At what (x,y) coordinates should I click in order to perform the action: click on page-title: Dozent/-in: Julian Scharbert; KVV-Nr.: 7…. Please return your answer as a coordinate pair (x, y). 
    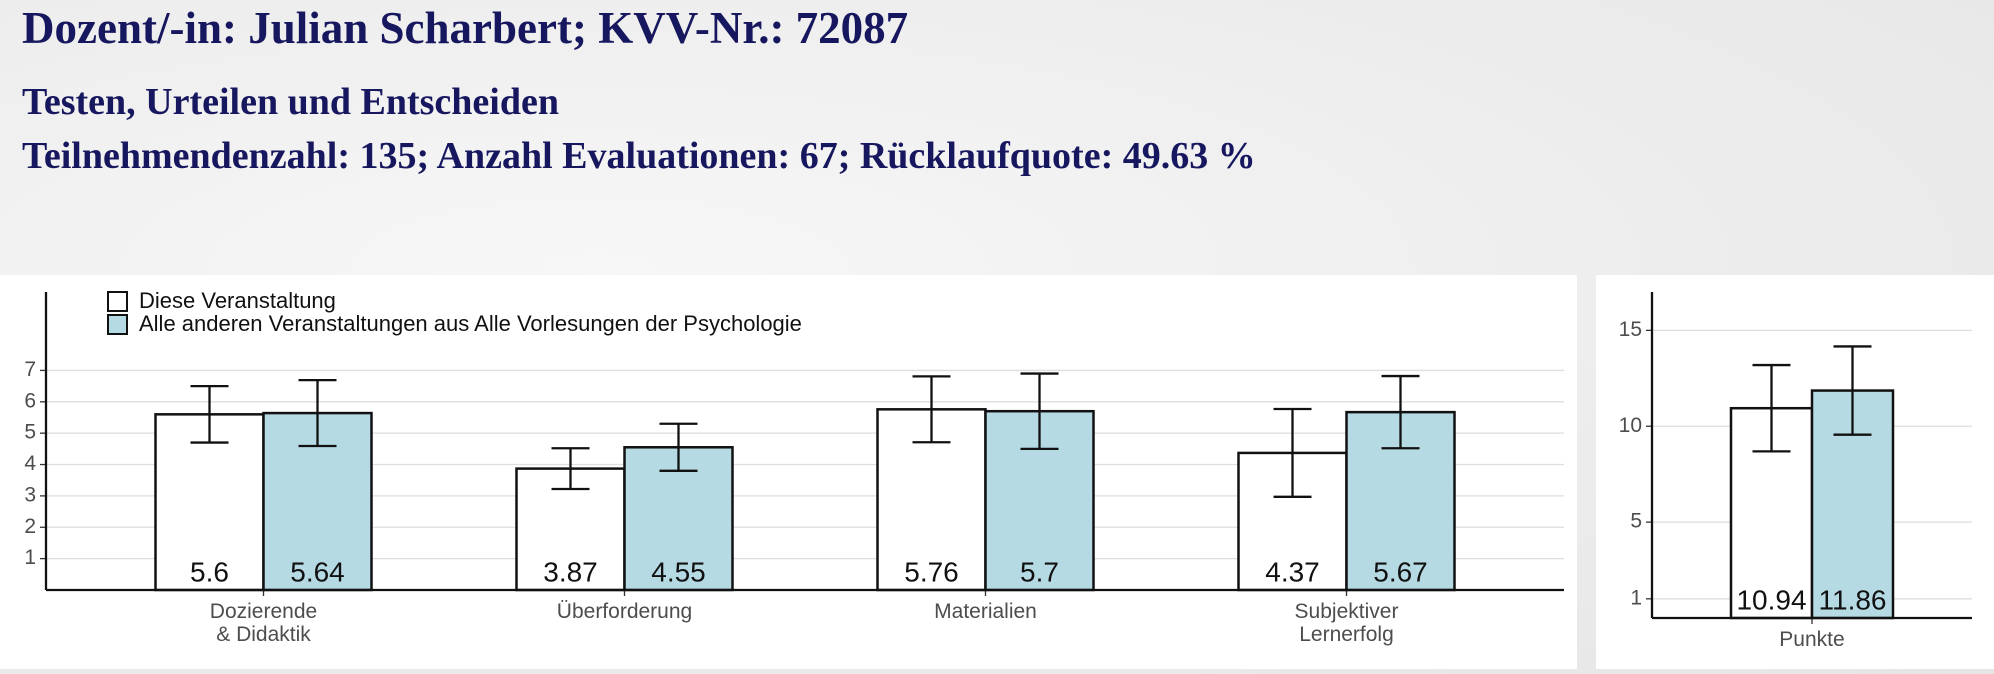
    Looking at the image, I should click on (465, 28).